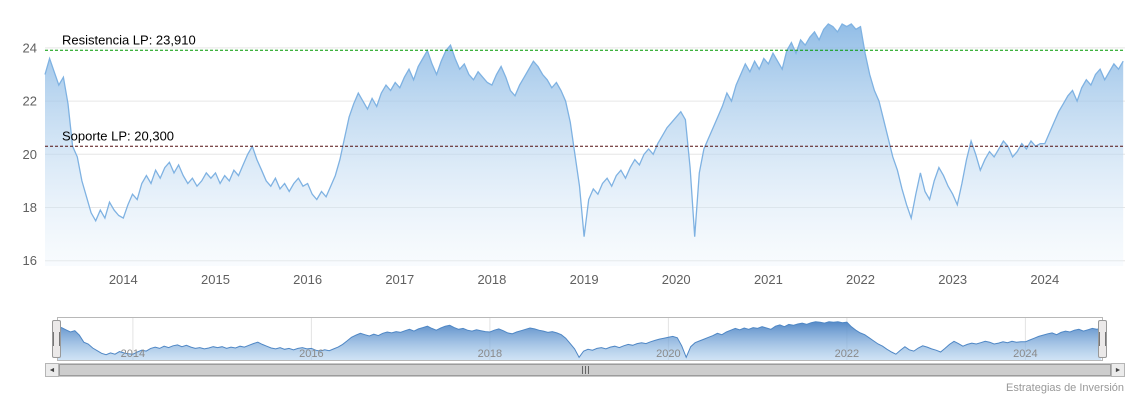 Image resolution: width=1132 pixels, height=411 pixels. I want to click on x-tick-label: 2022, so click(860, 279).